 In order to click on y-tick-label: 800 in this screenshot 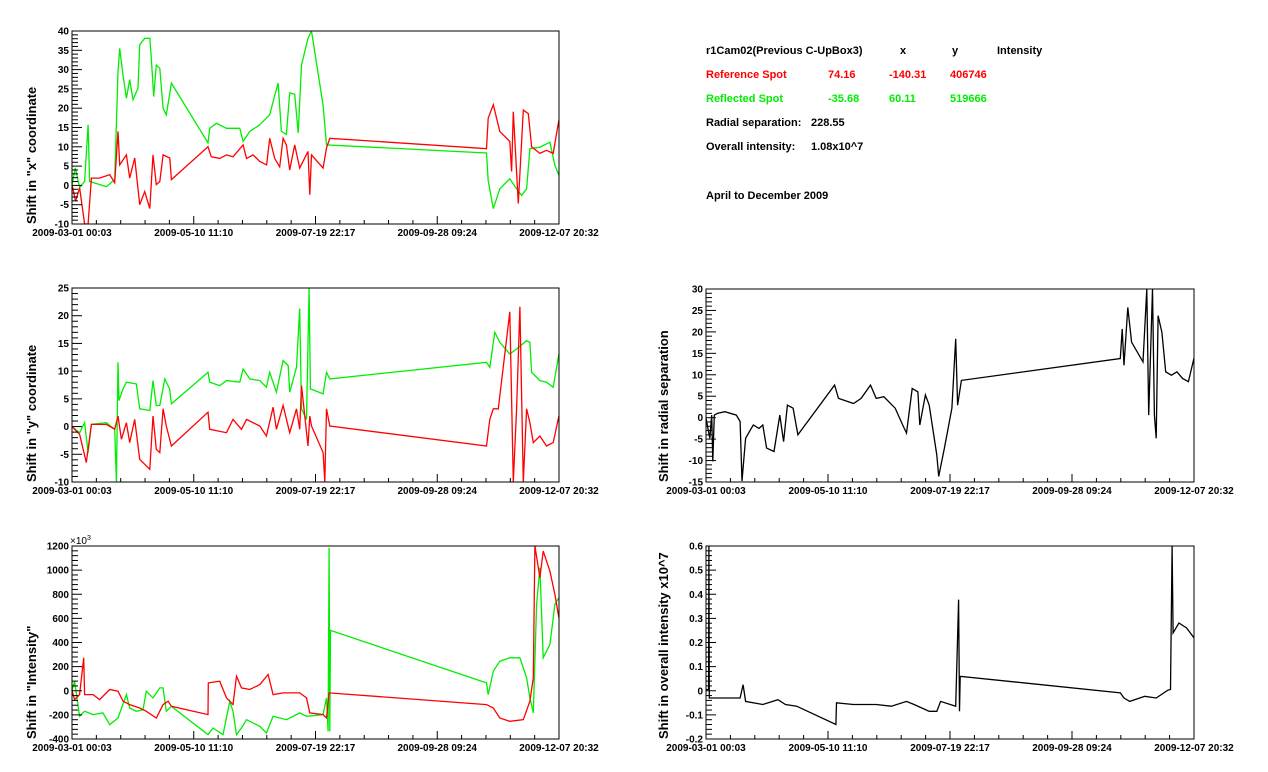, I will do `click(60, 595)`.